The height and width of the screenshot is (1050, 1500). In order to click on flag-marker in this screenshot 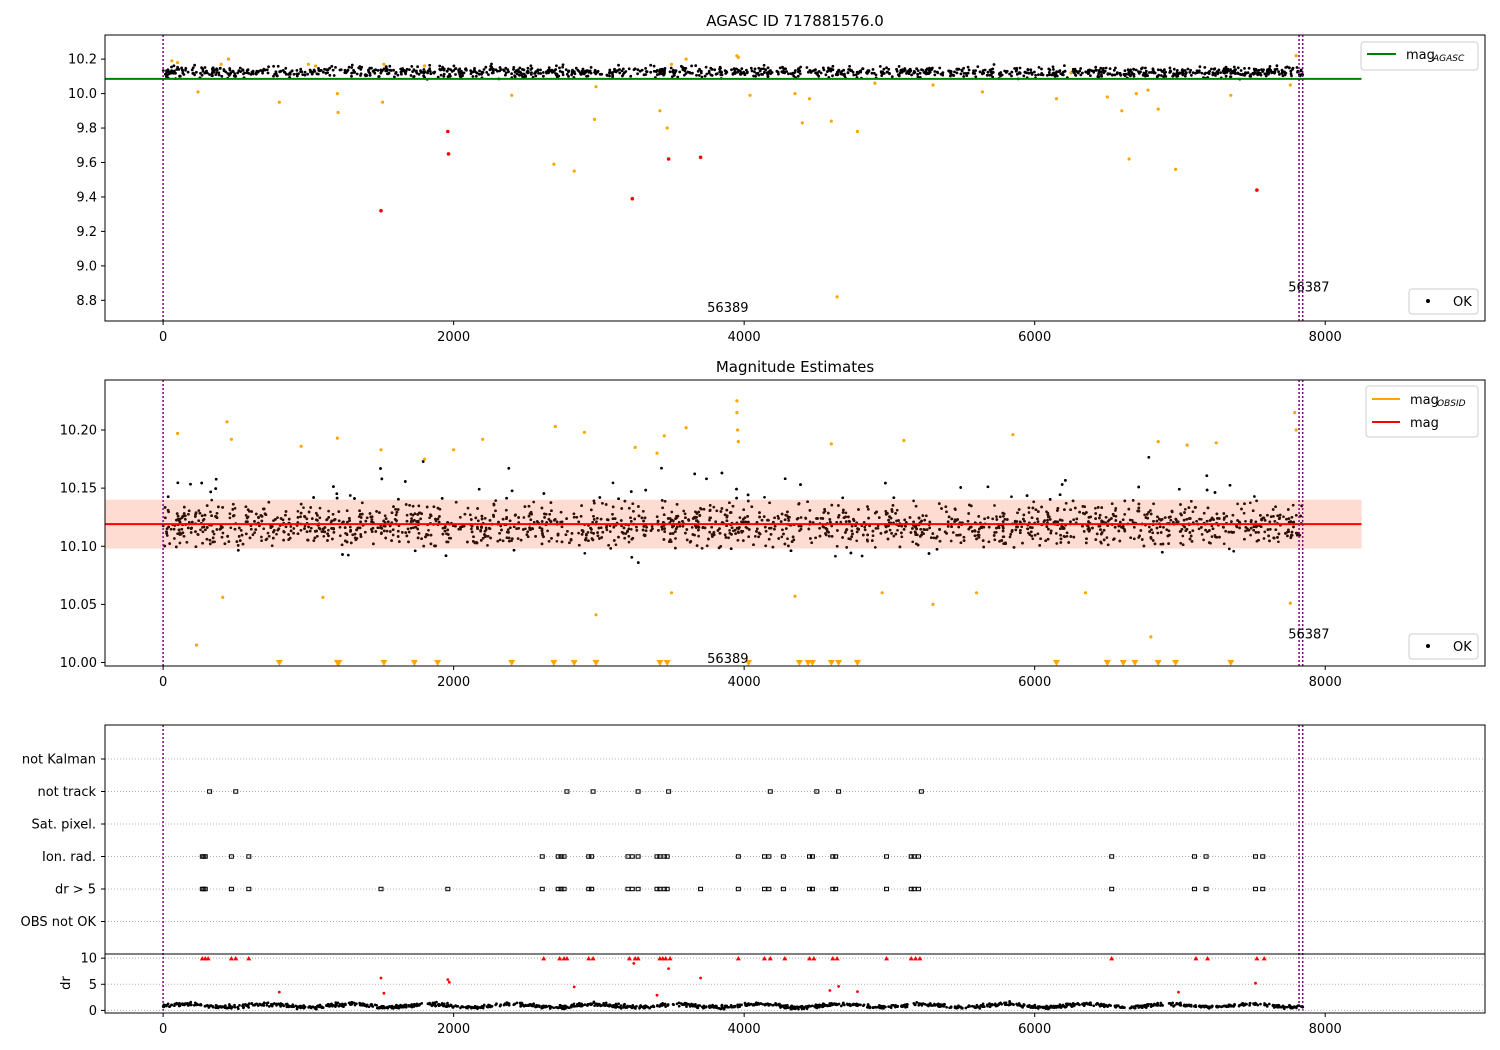, I will do `click(1255, 889)`.